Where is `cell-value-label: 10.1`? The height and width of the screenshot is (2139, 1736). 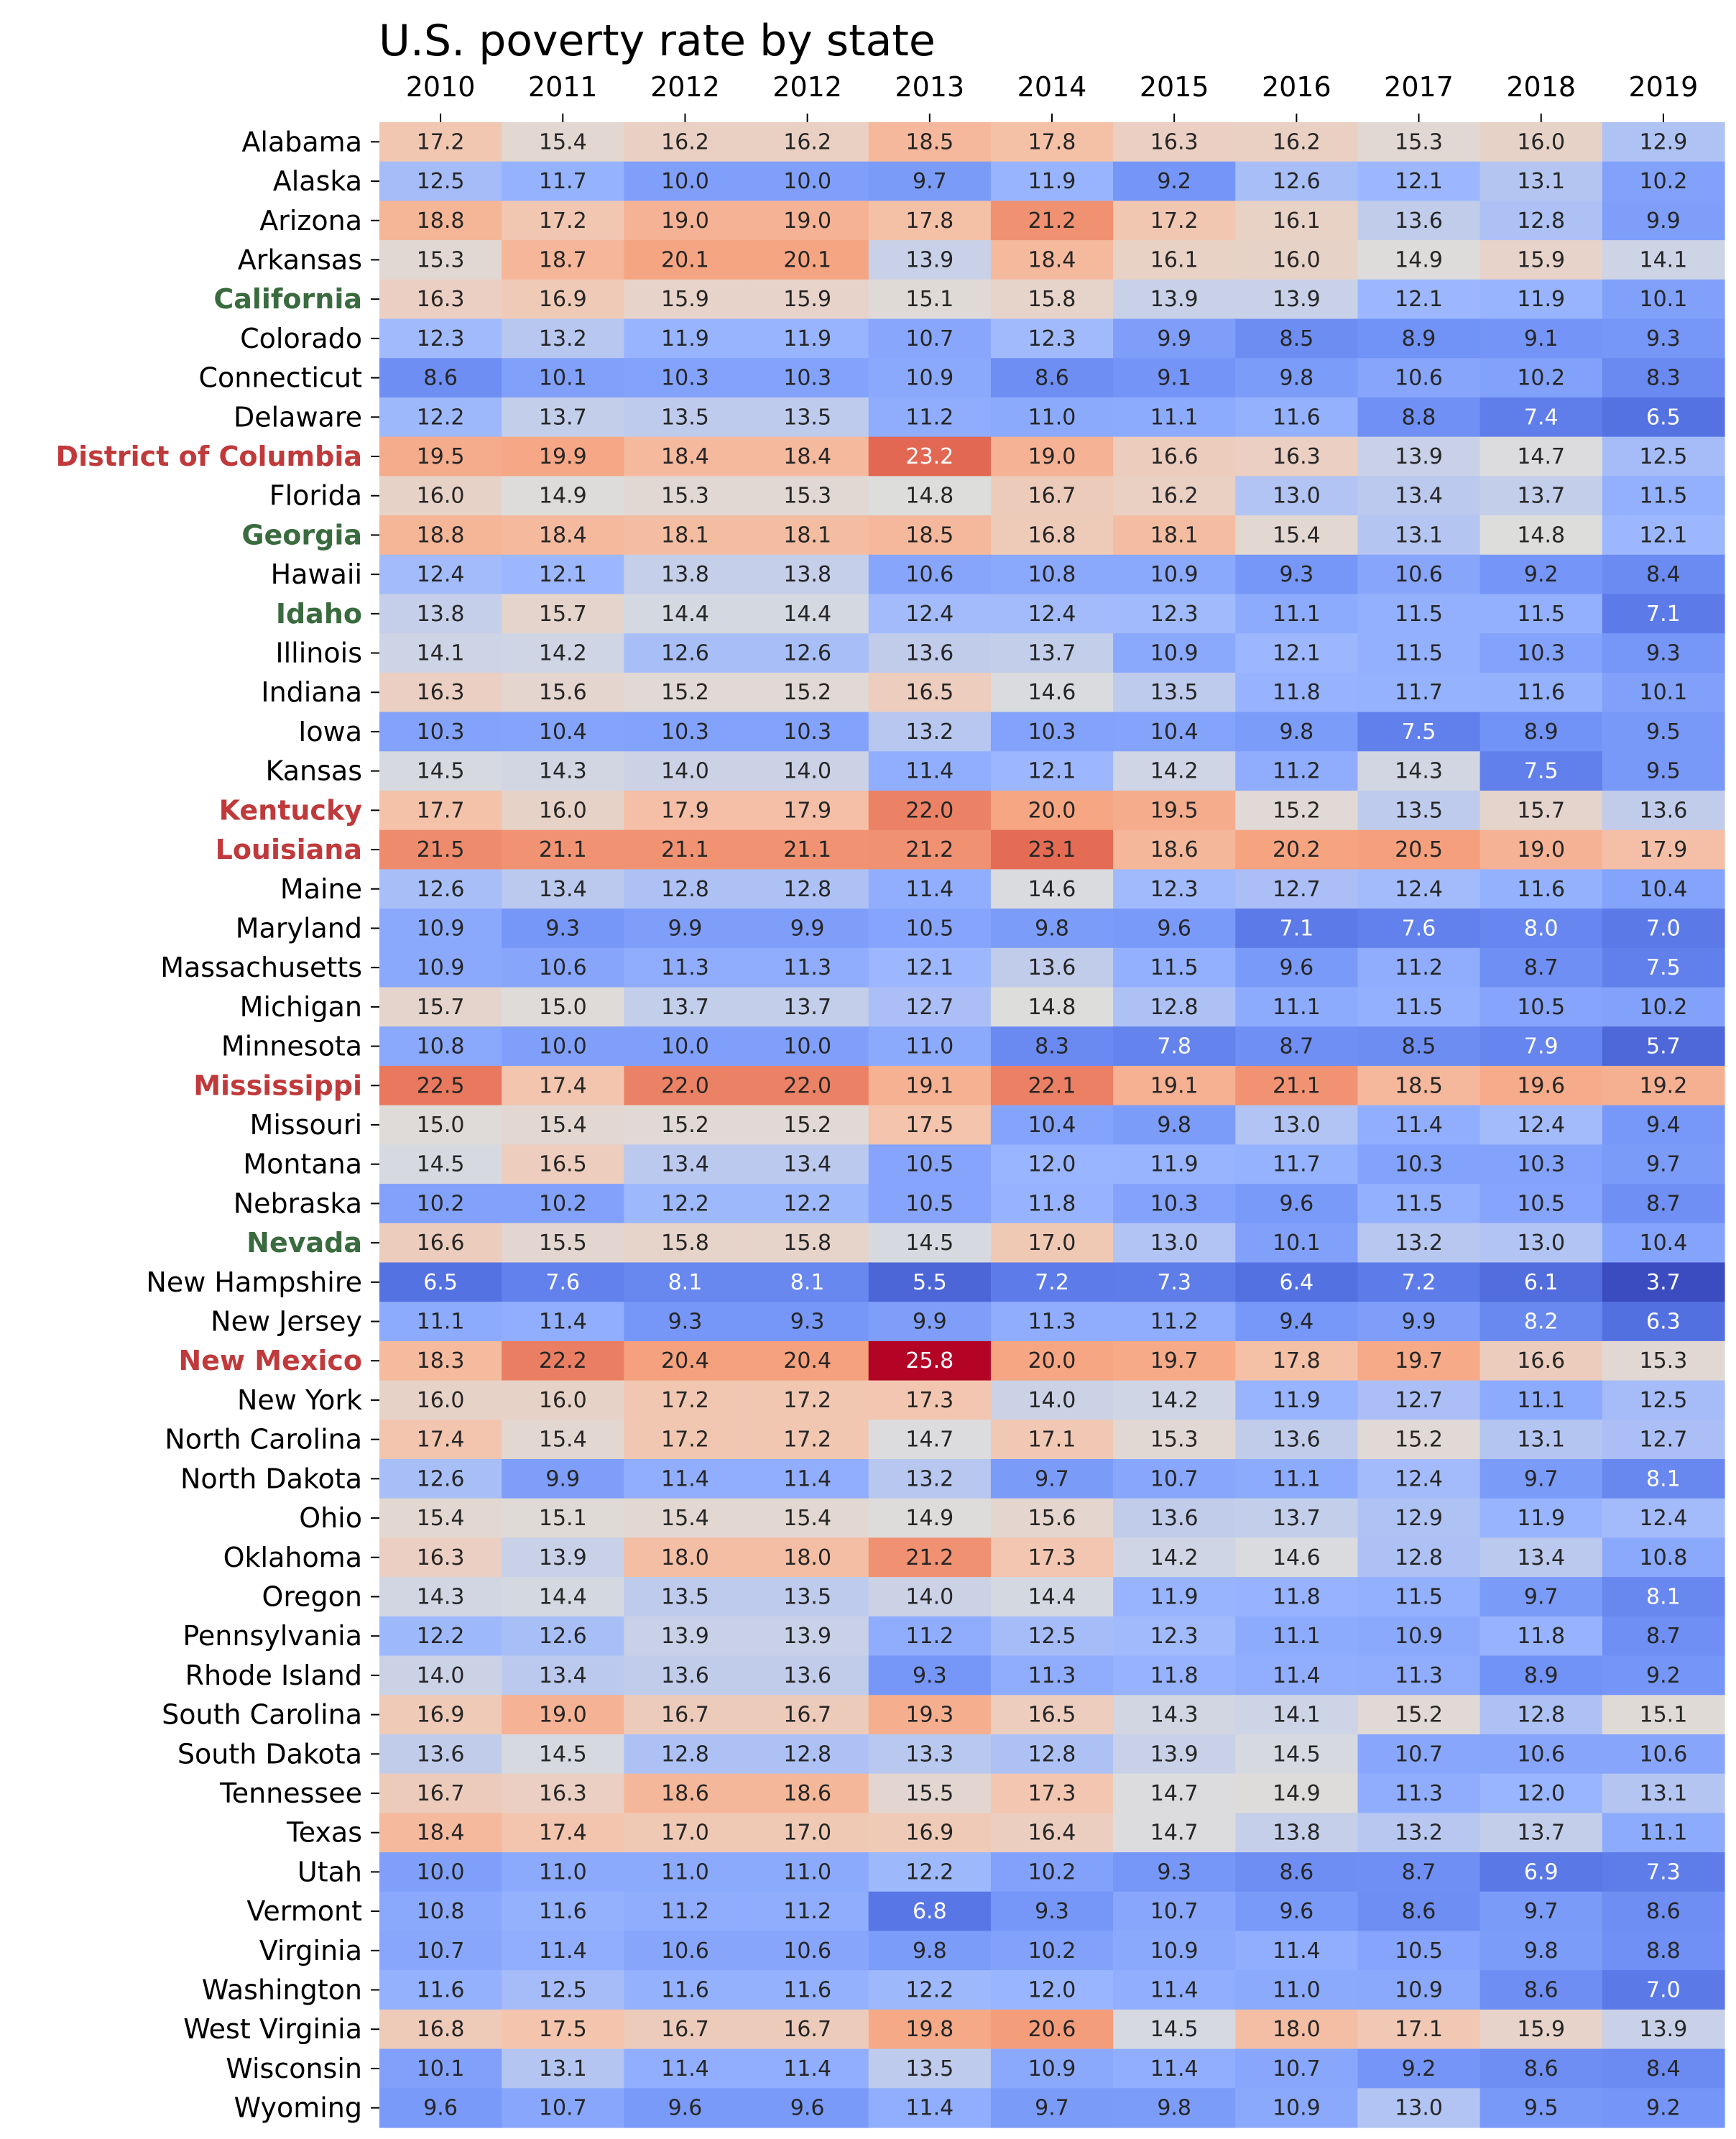 cell-value-label: 10.1 is located at coordinates (1664, 299).